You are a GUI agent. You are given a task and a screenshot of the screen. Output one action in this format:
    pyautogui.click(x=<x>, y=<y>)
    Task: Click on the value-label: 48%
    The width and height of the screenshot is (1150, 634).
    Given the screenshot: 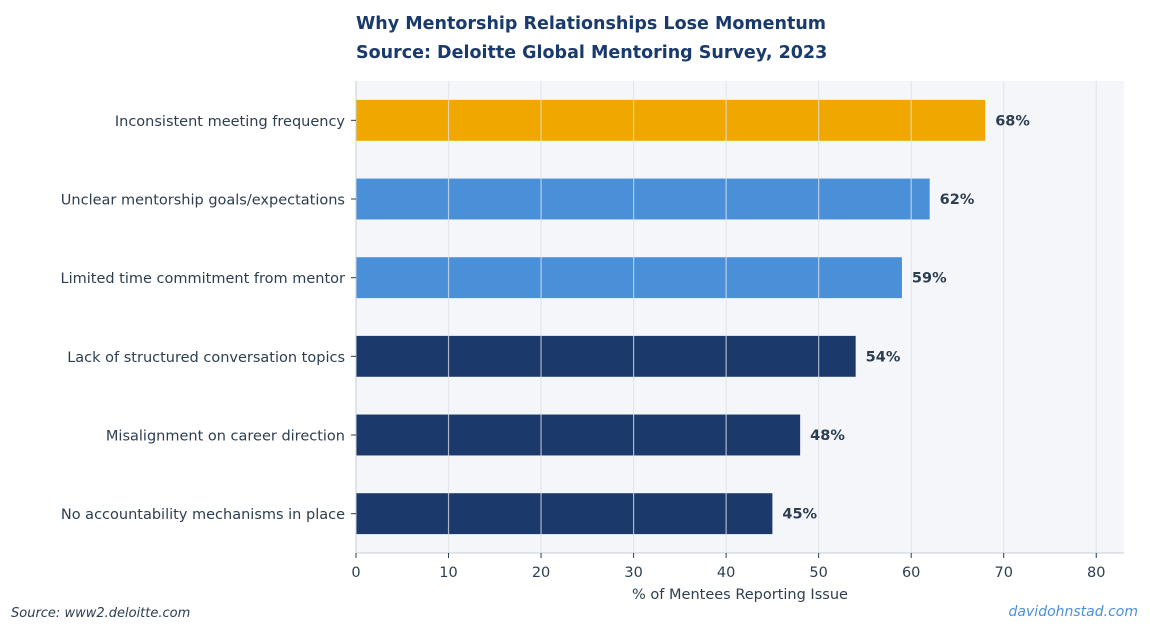 What is the action you would take?
    pyautogui.click(x=827, y=436)
    